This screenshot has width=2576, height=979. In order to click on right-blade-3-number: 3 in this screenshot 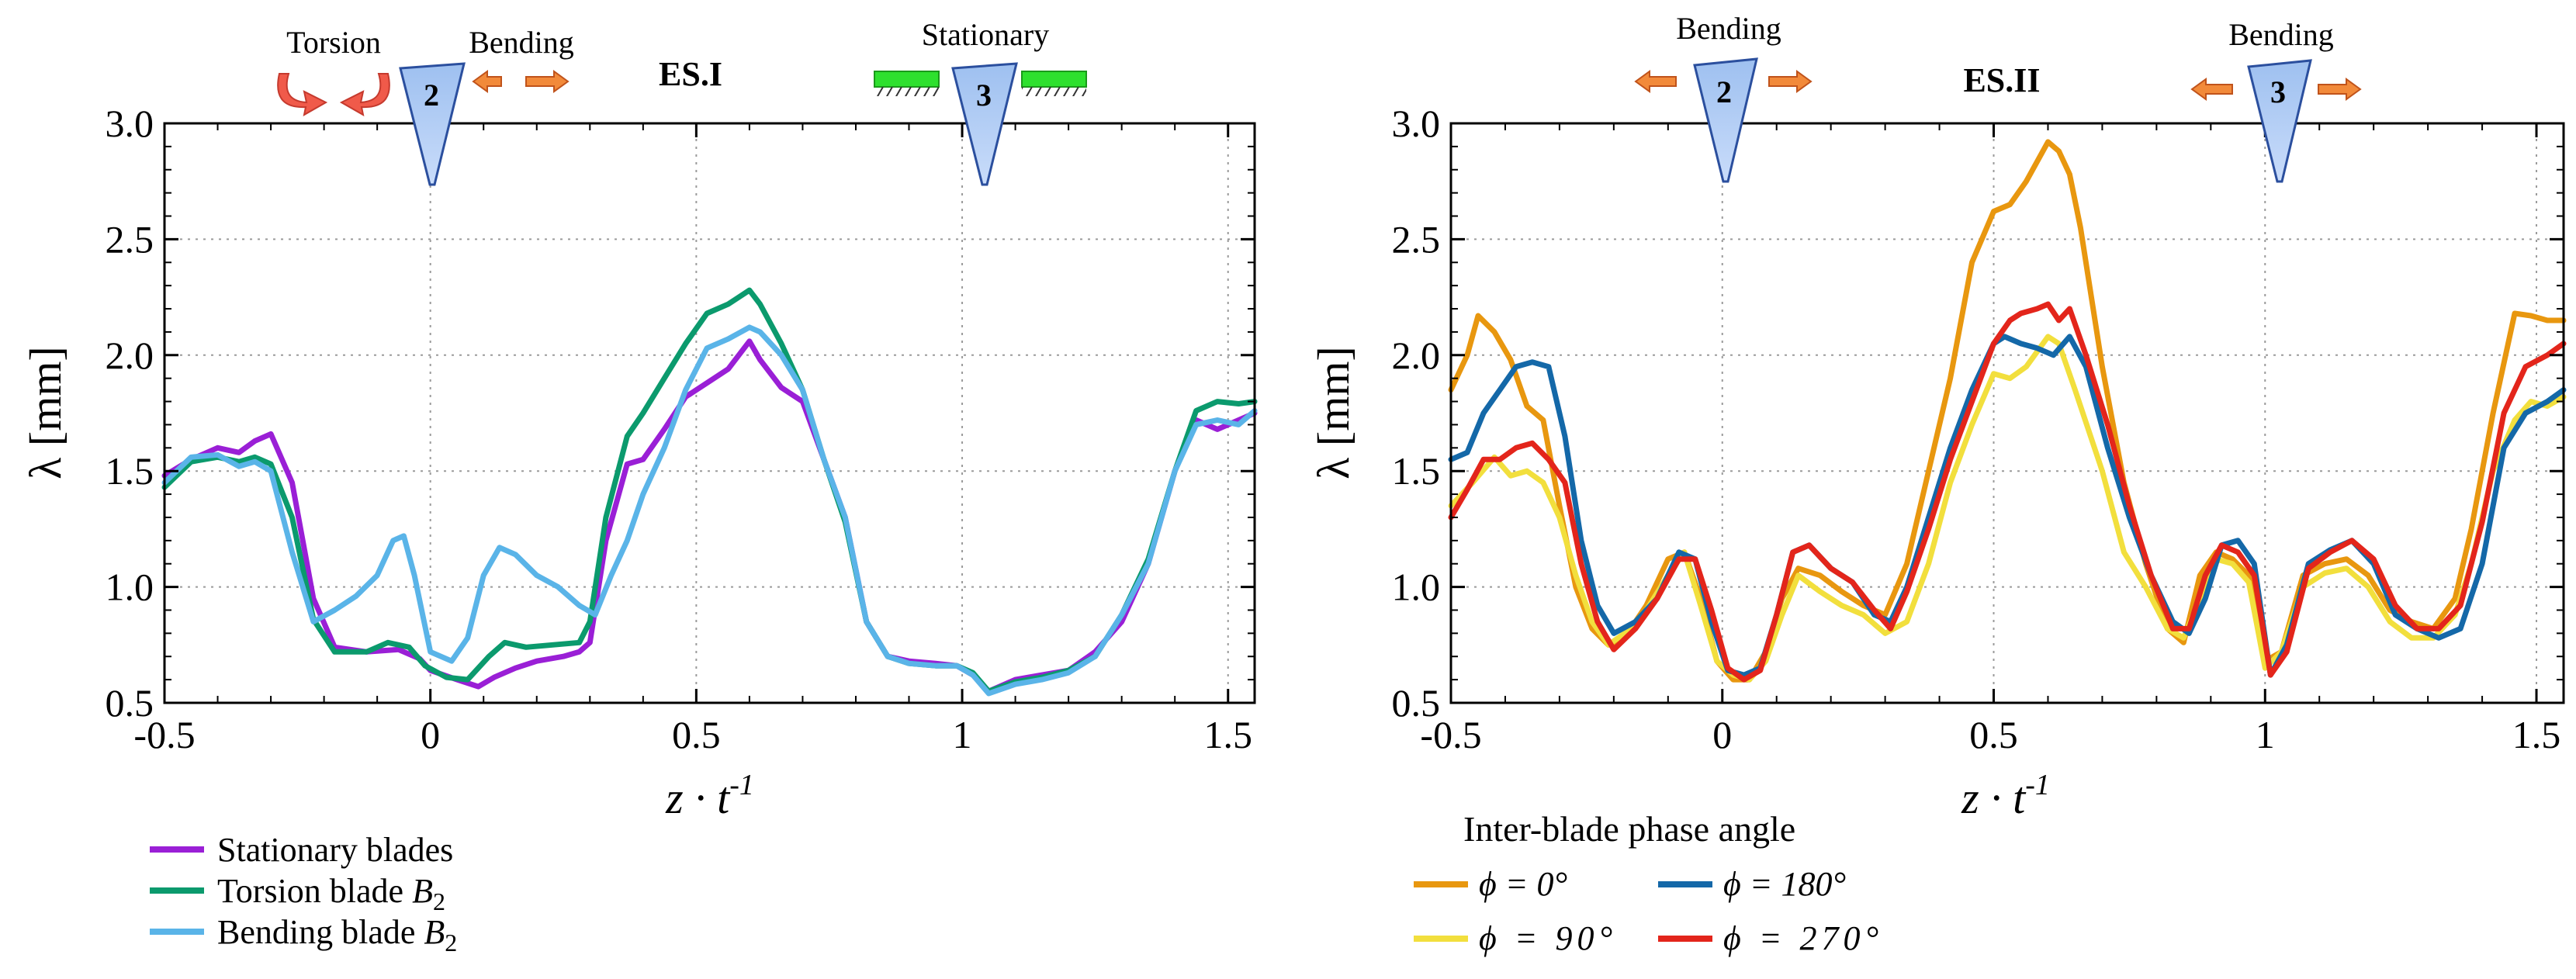, I will do `click(2278, 92)`.